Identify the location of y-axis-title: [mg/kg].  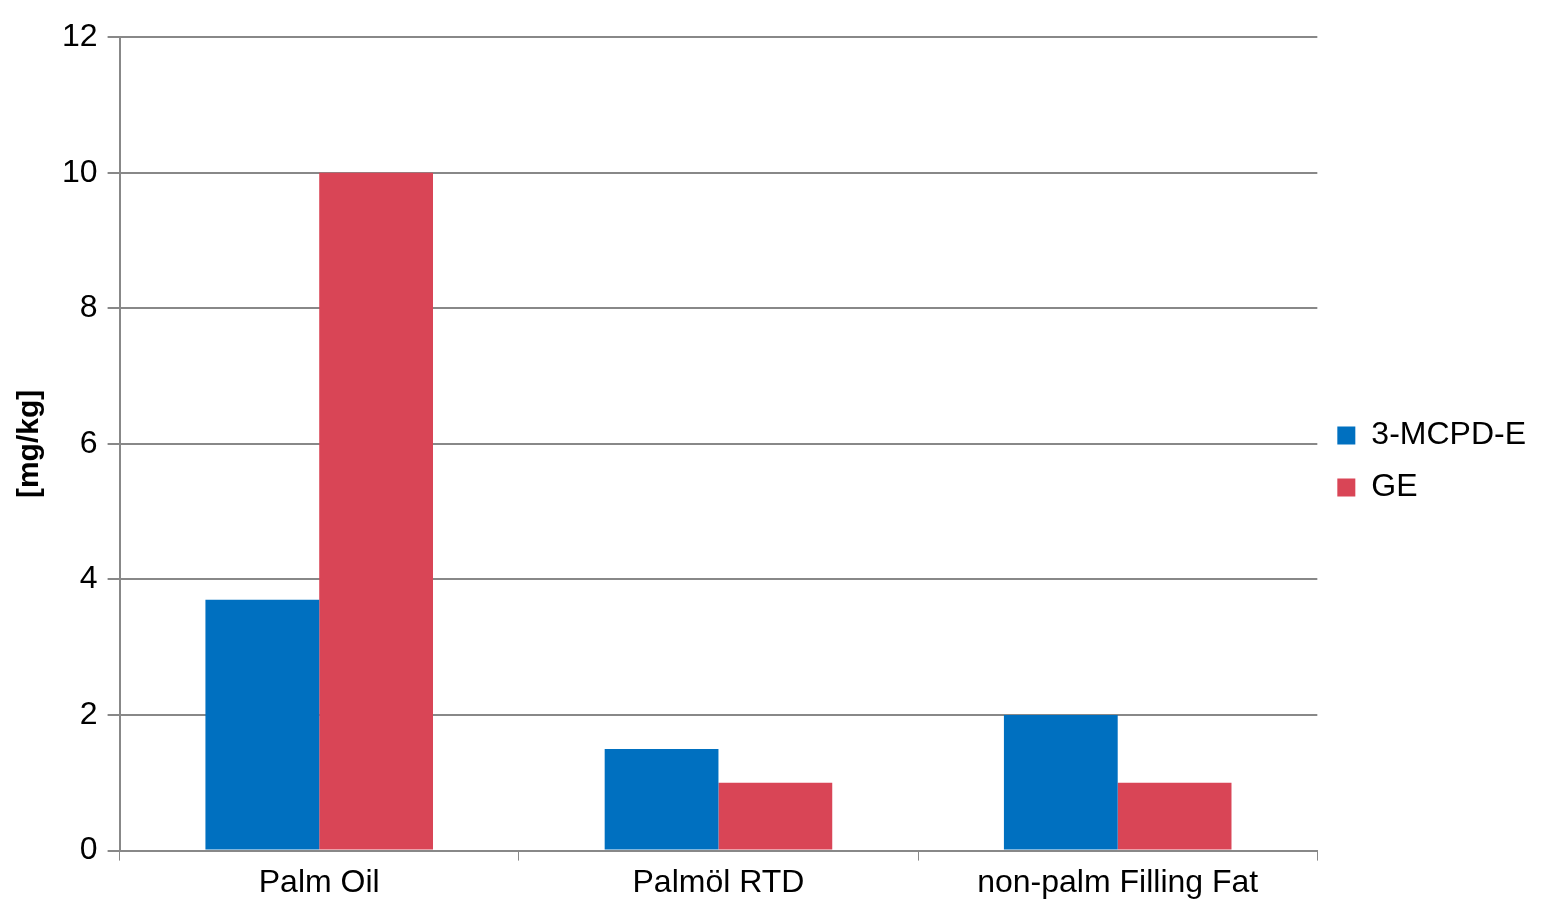
(28, 444).